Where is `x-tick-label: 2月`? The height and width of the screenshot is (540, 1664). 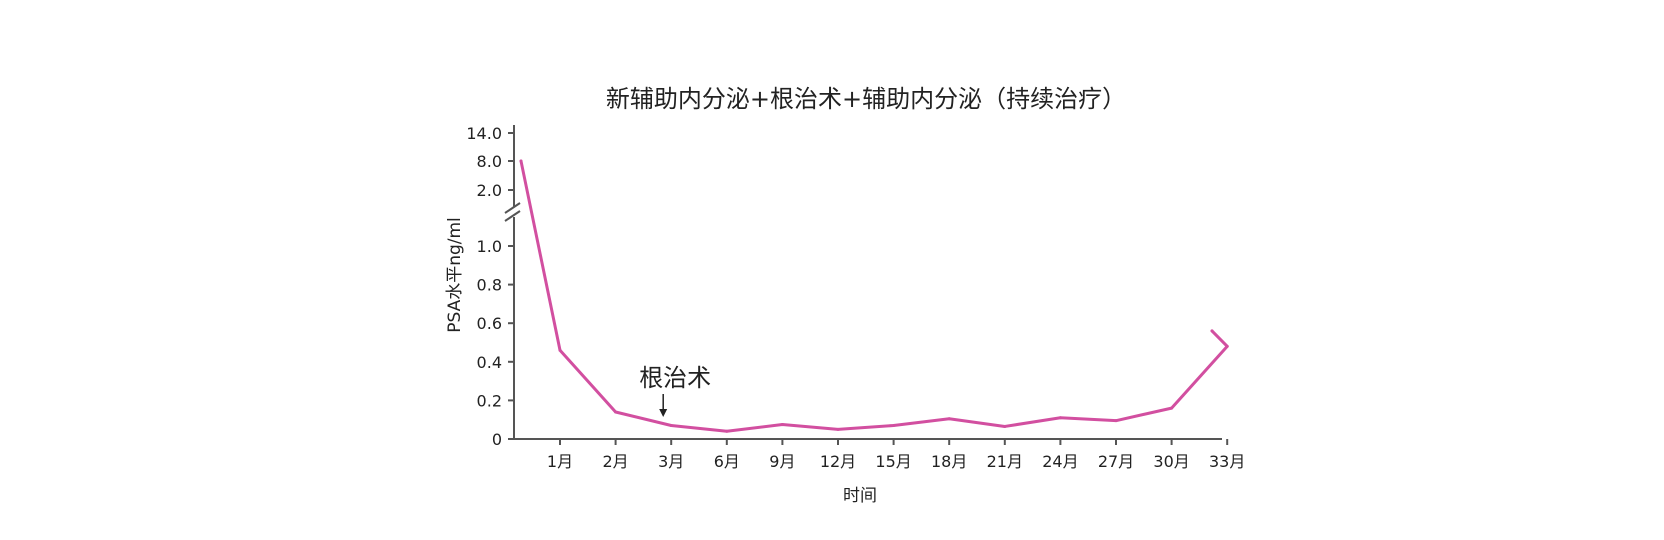
x-tick-label: 2月 is located at coordinates (616, 461).